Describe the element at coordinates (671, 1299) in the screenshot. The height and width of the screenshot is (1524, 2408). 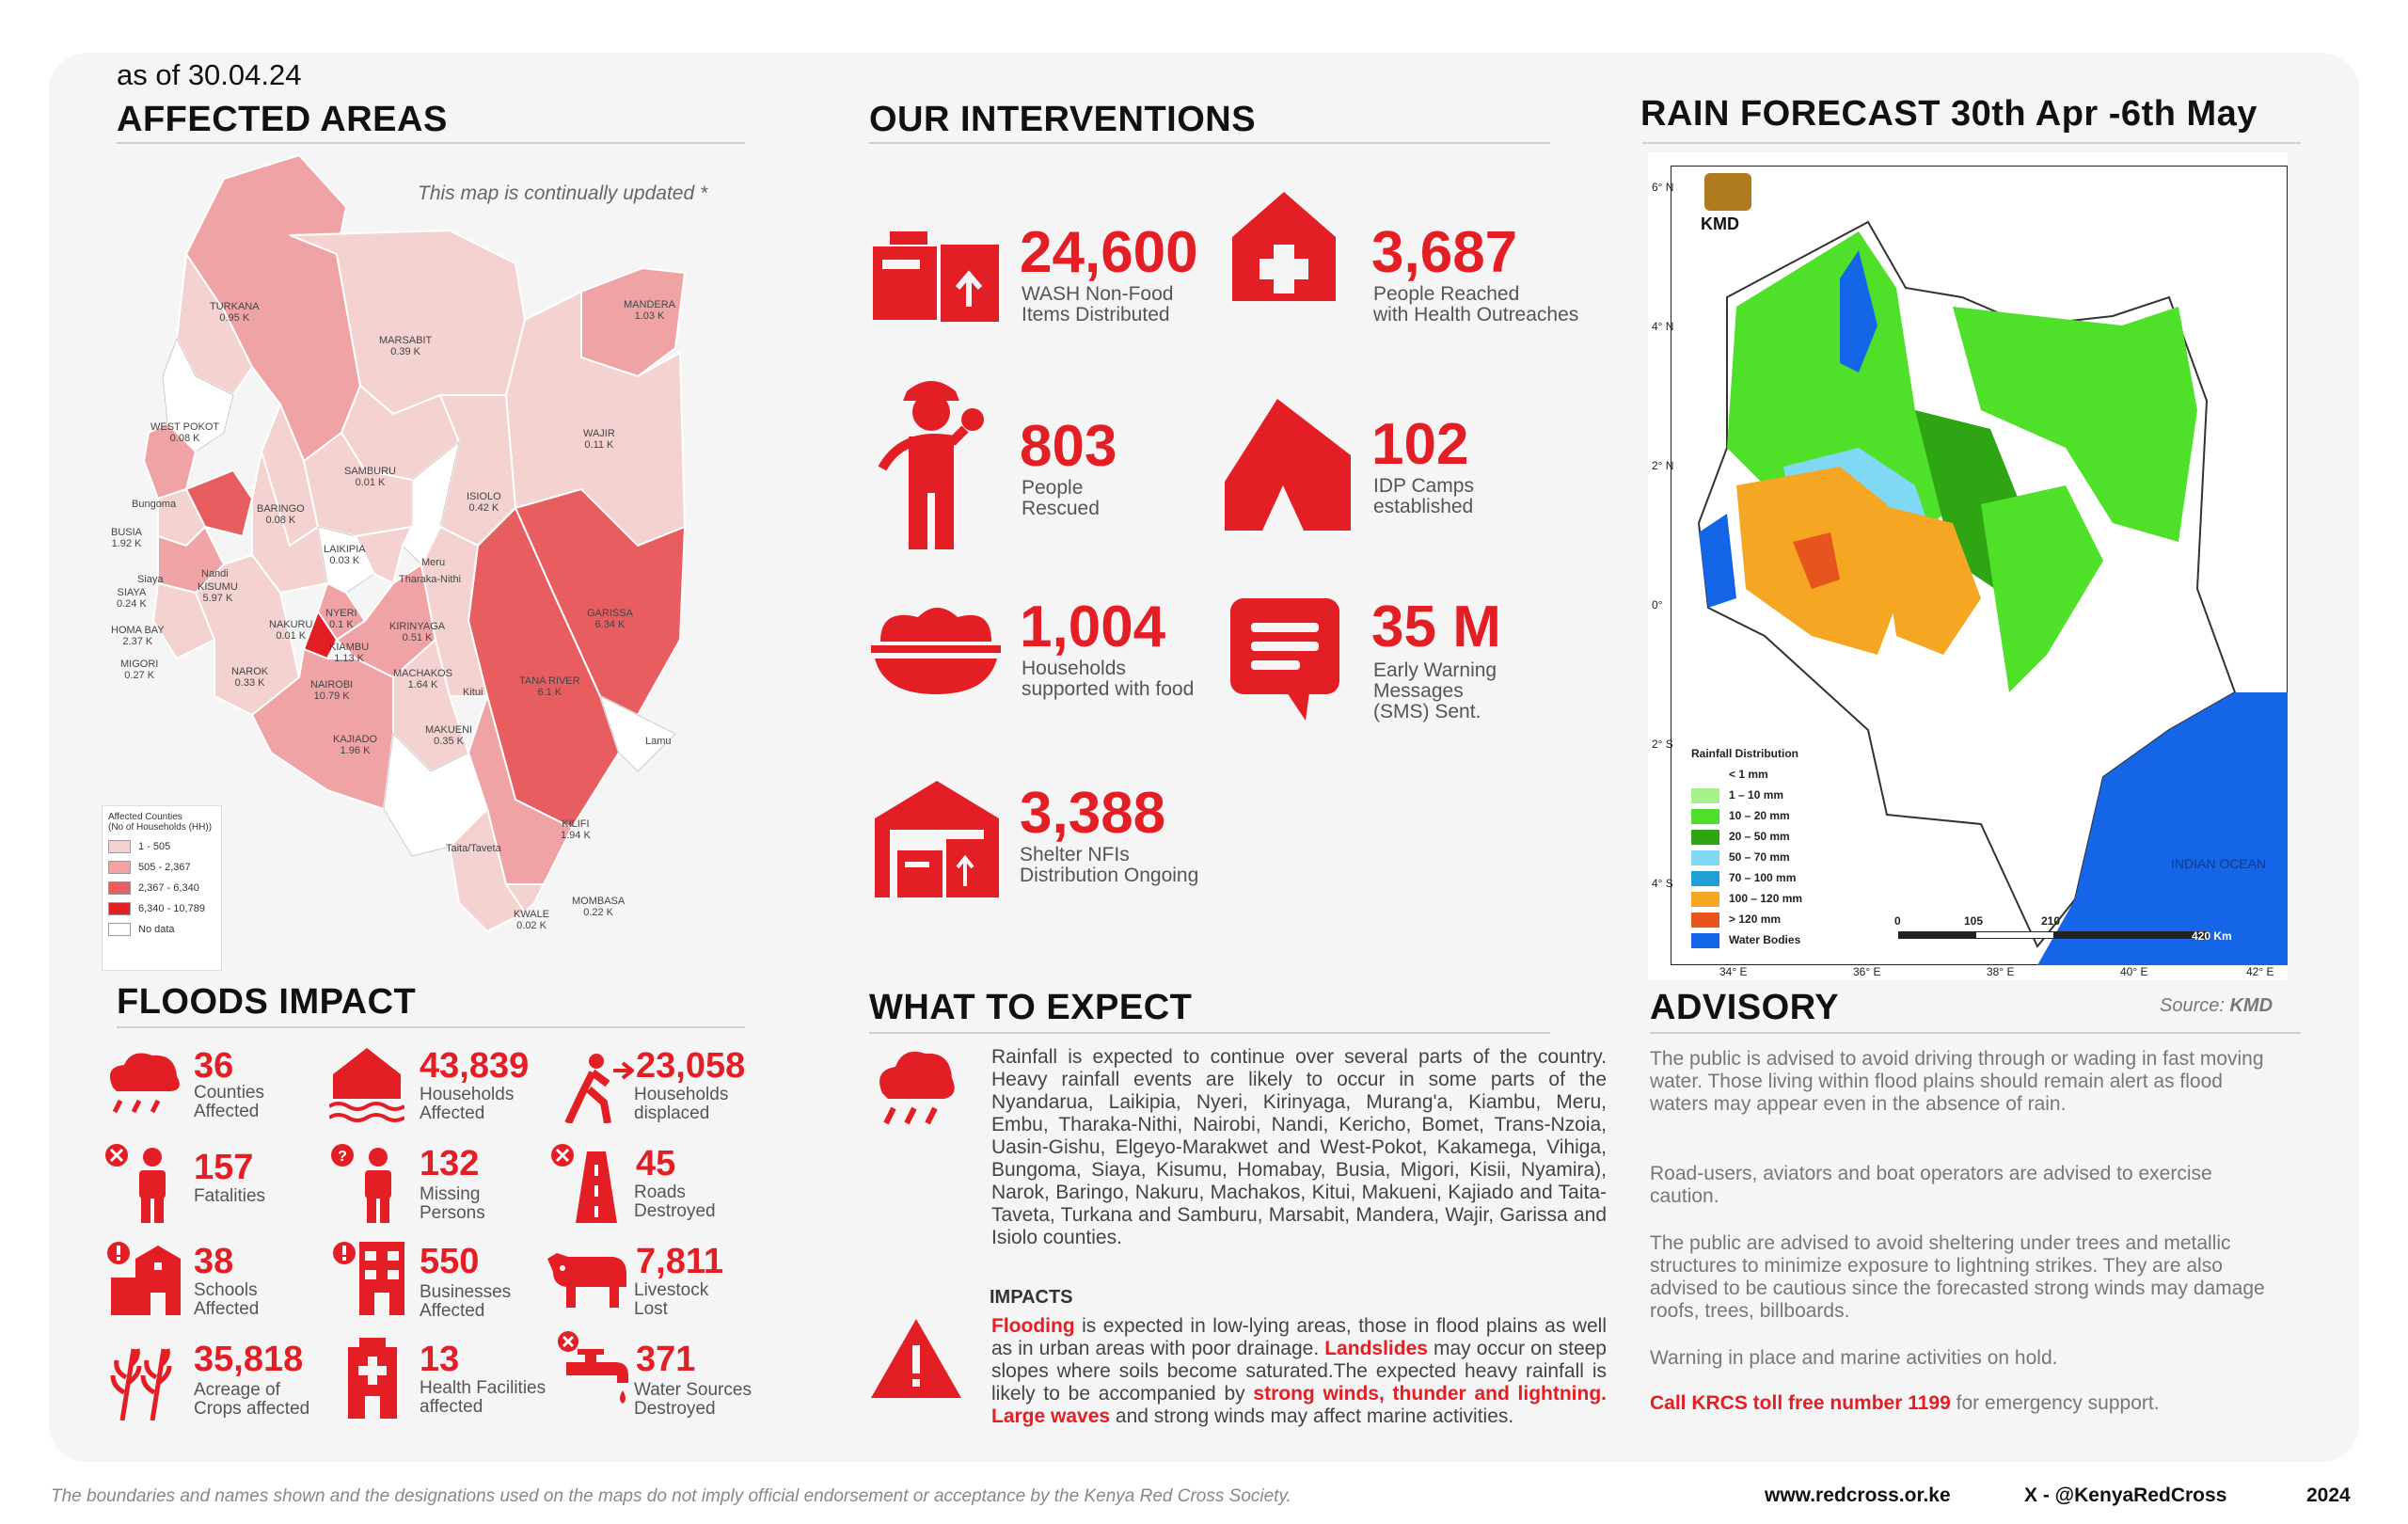
I see `impact-label: Livestock Lost` at that location.